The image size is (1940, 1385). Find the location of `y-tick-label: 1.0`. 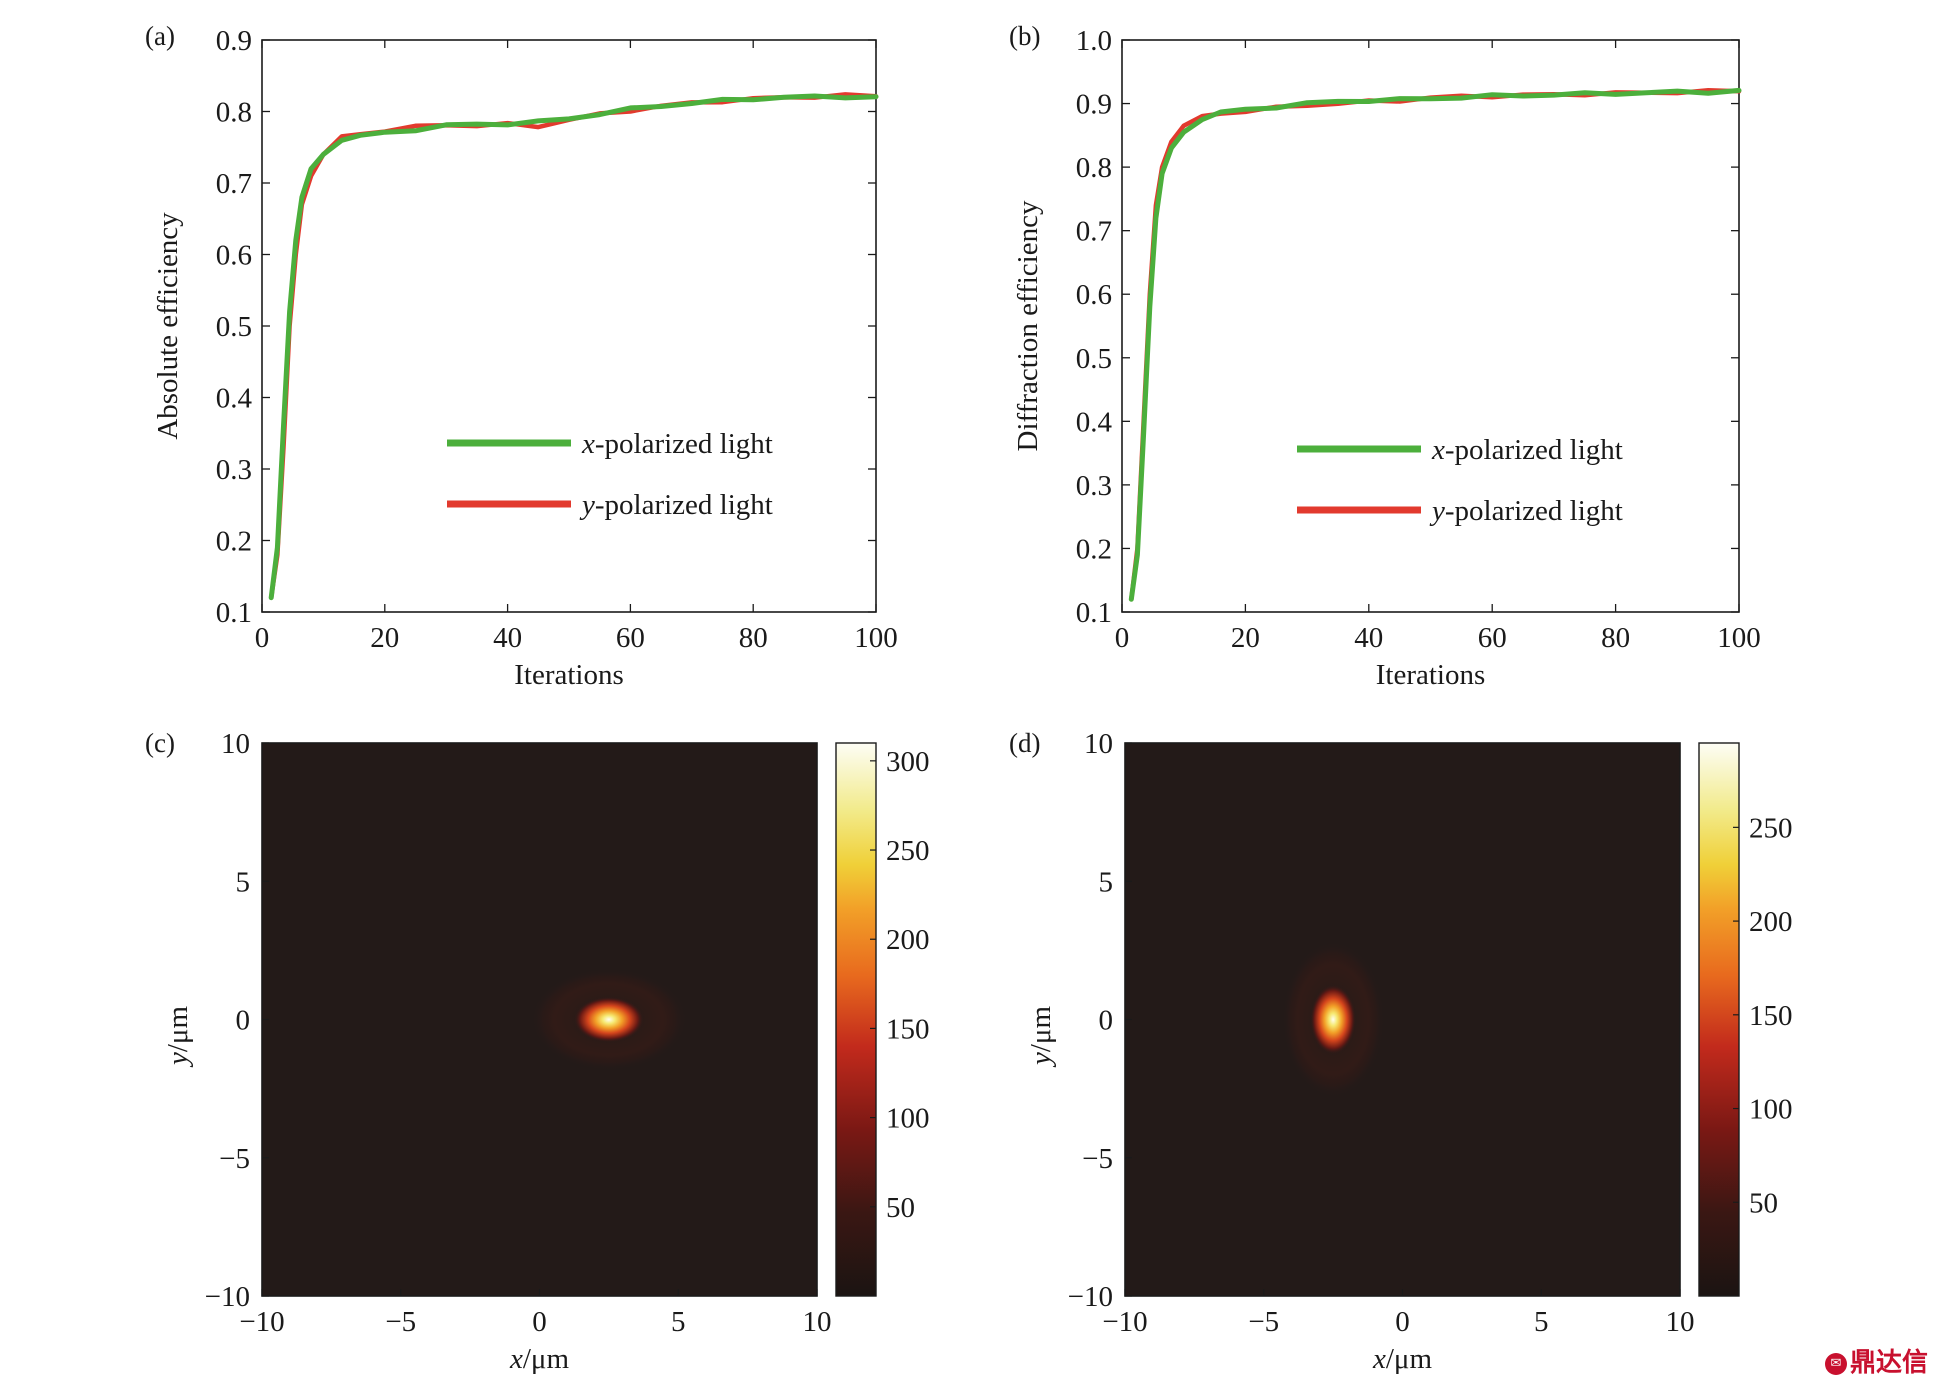

y-tick-label: 1.0 is located at coordinates (1094, 41).